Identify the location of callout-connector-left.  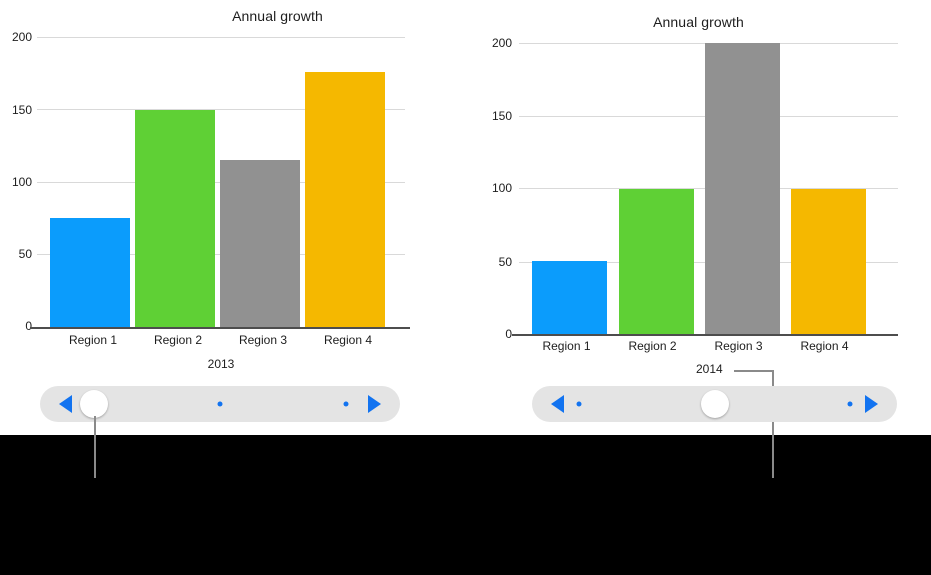
(95, 447).